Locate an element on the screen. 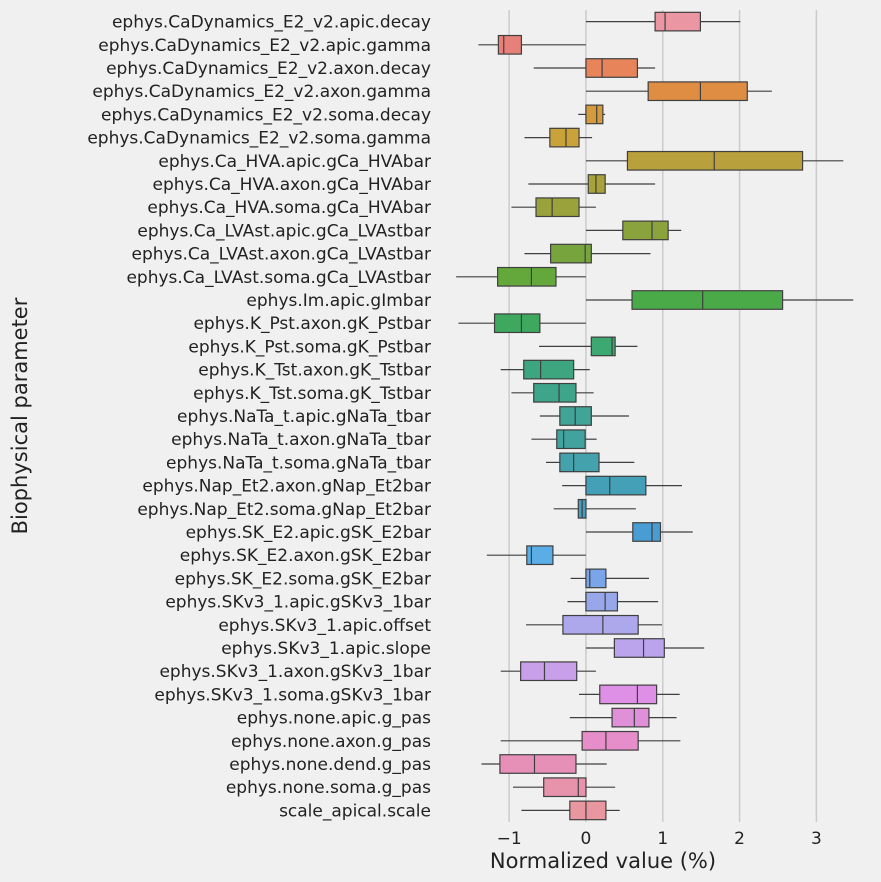  y-tick-label: ephys.Ca_HVA.axon.gCa_HVAbar is located at coordinates (292, 185).